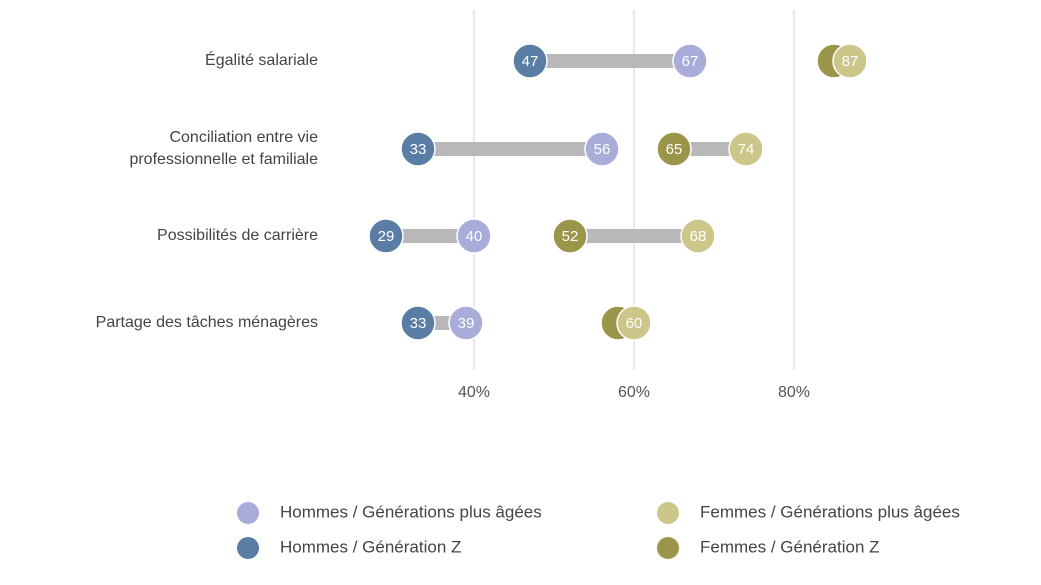 Image resolution: width=1041 pixels, height=585 pixels. I want to click on data-label: 52, so click(570, 236).